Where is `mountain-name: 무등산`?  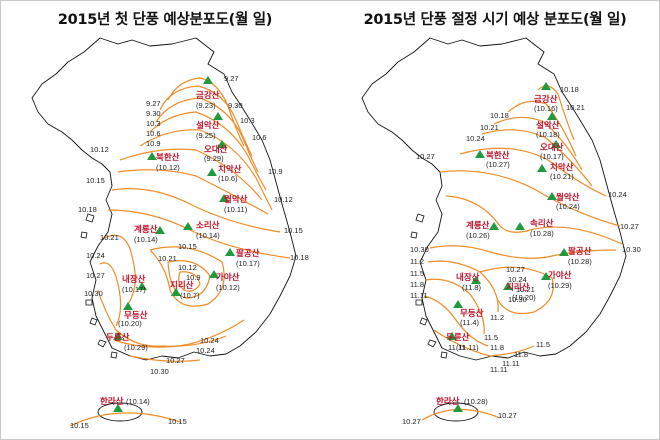 mountain-name: 무등산 is located at coordinates (472, 313).